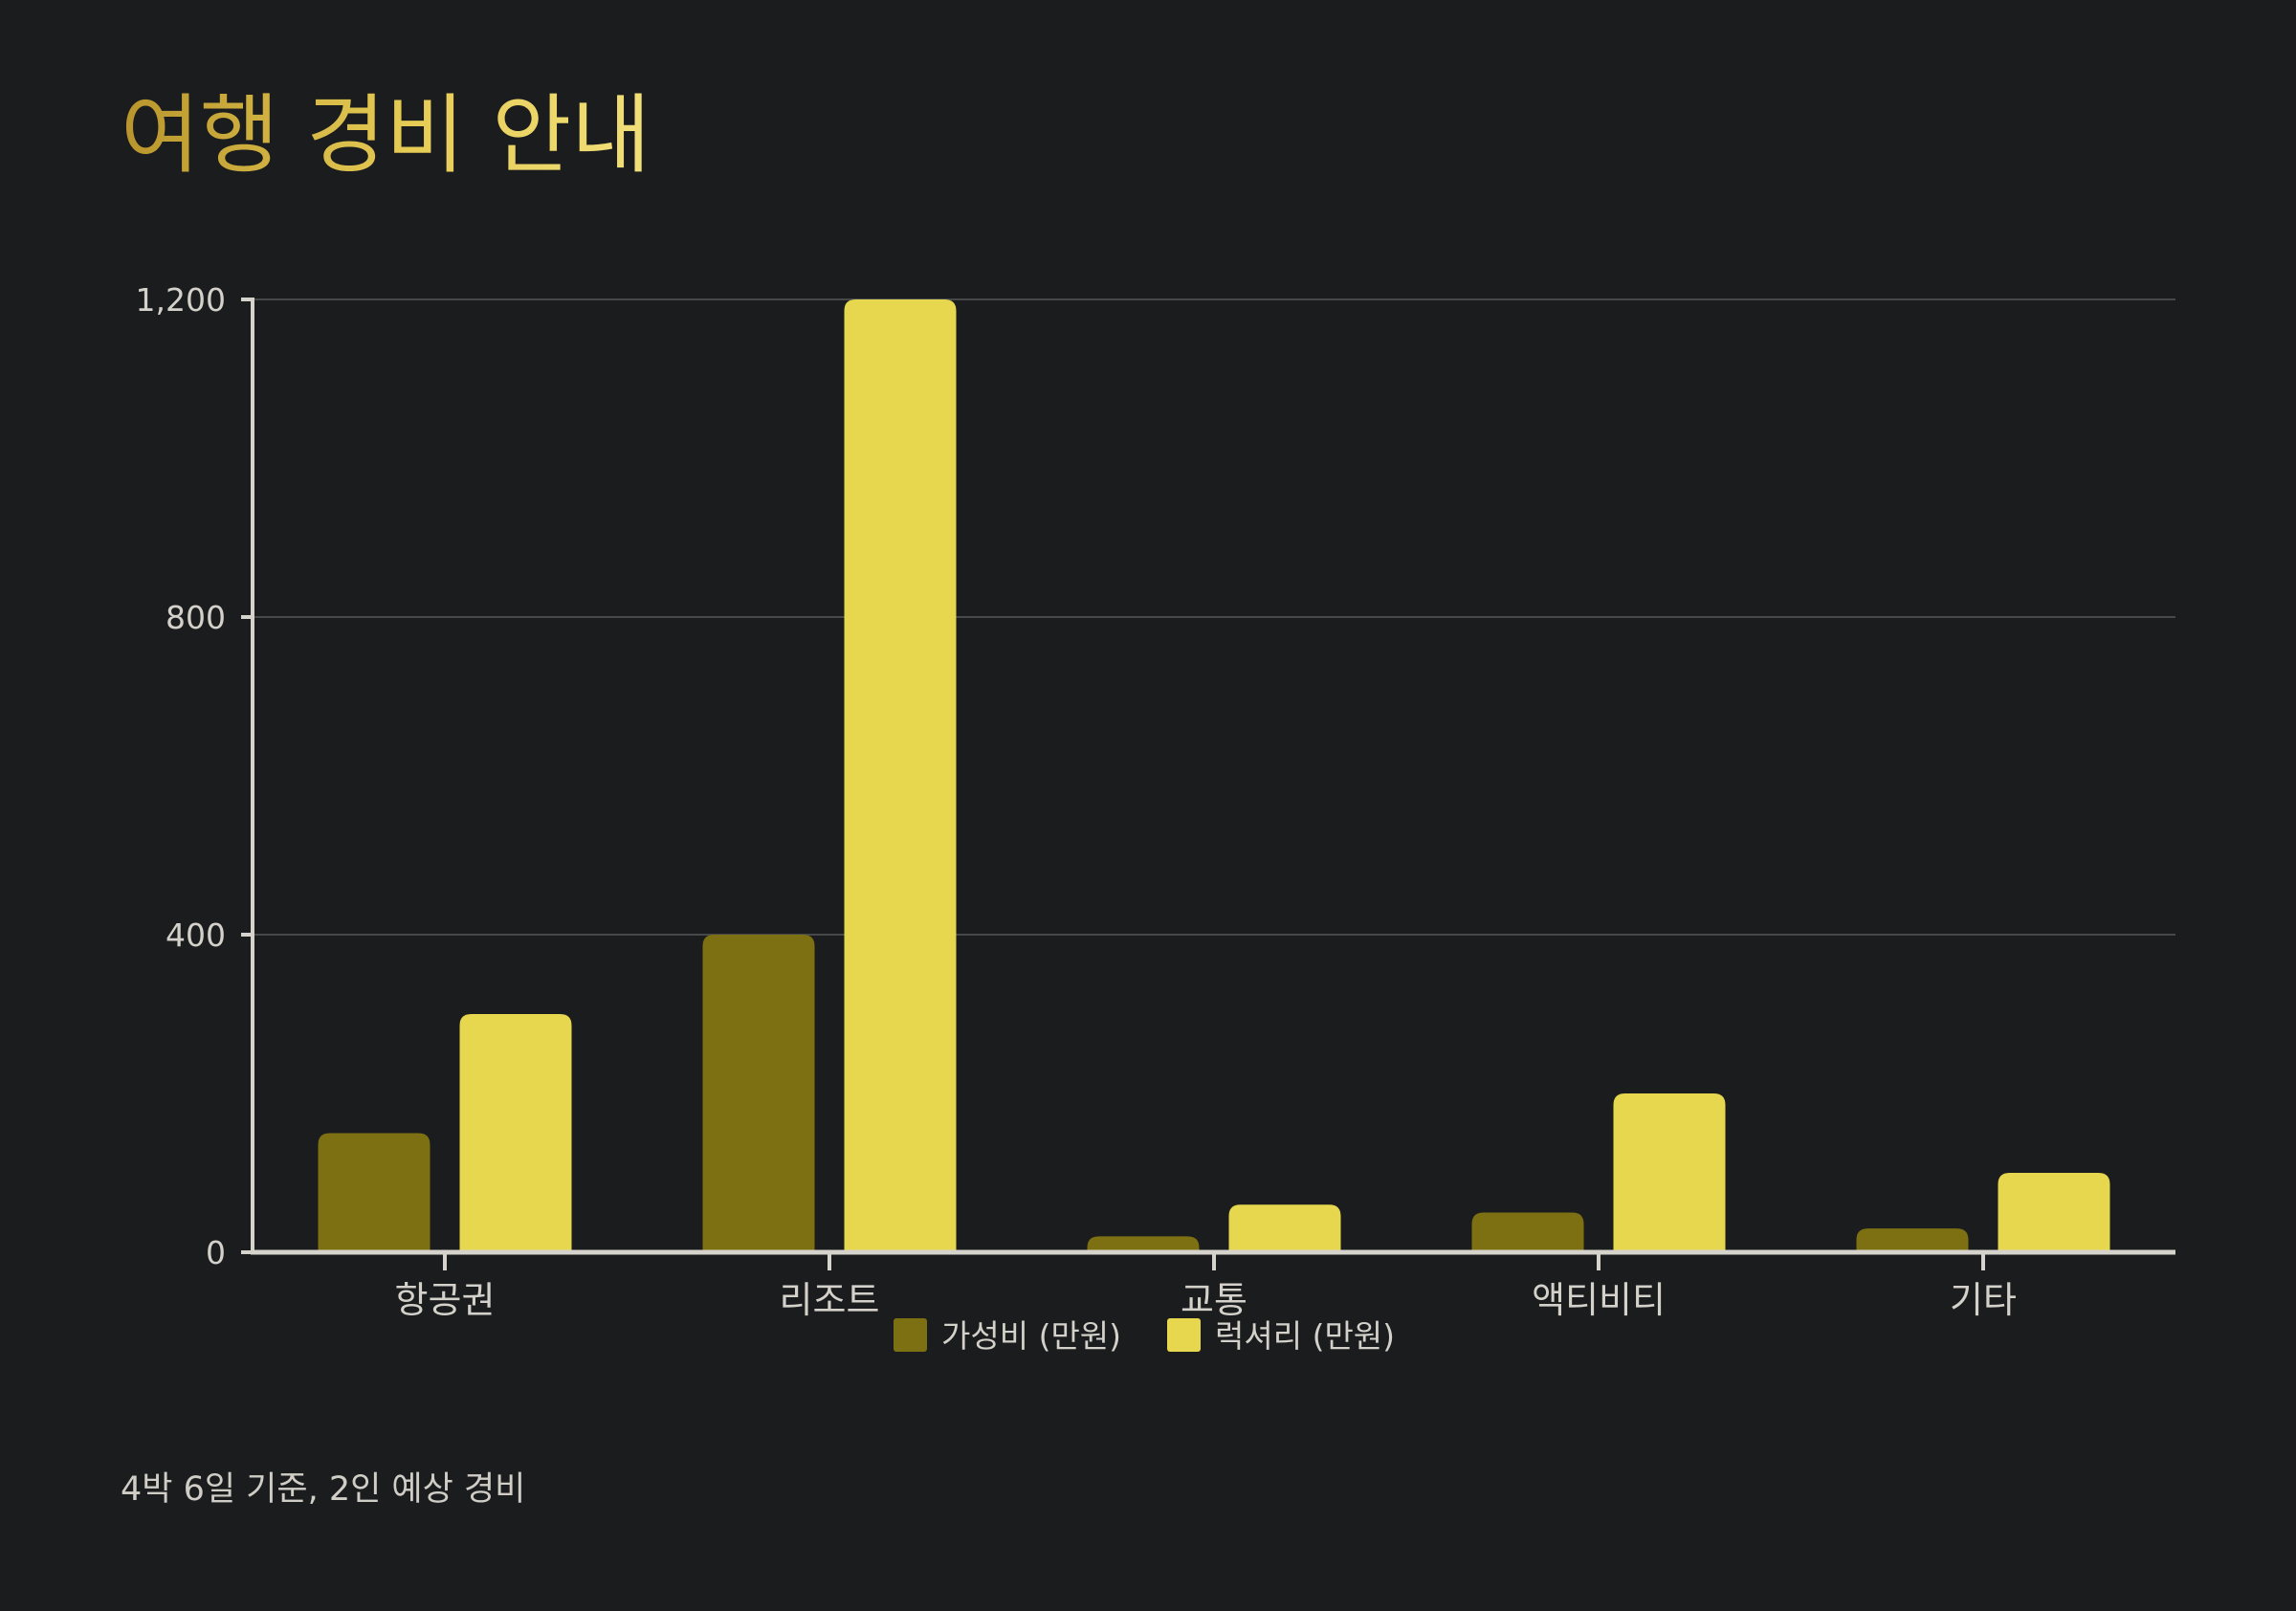 The width and height of the screenshot is (2296, 1611). I want to click on x-tick-label: 기타, so click(1984, 1300).